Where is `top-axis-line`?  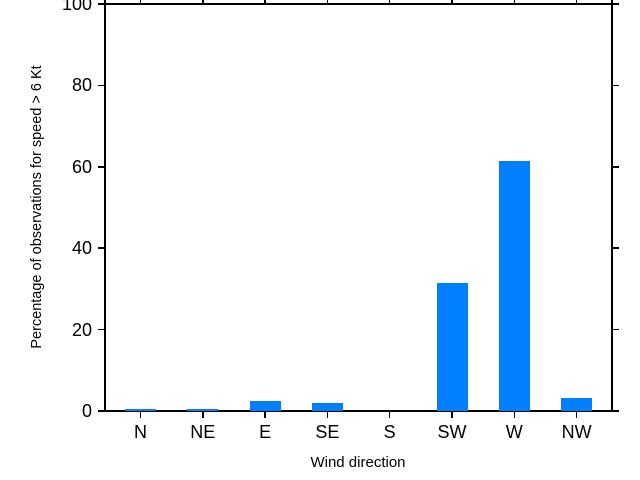 top-axis-line is located at coordinates (358, 4).